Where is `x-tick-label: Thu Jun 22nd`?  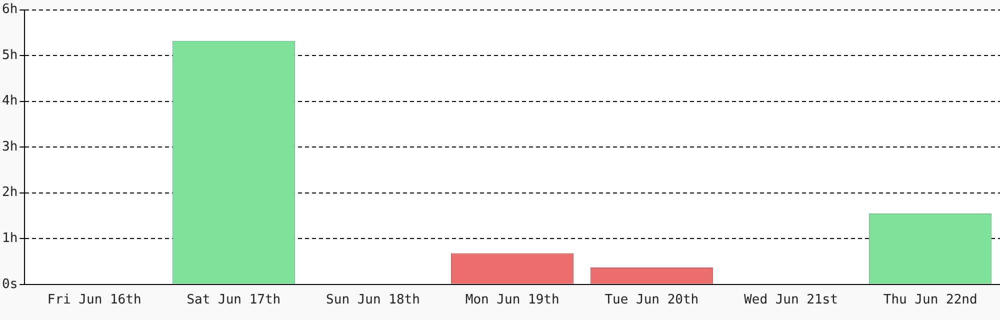 x-tick-label: Thu Jun 22nd is located at coordinates (930, 300).